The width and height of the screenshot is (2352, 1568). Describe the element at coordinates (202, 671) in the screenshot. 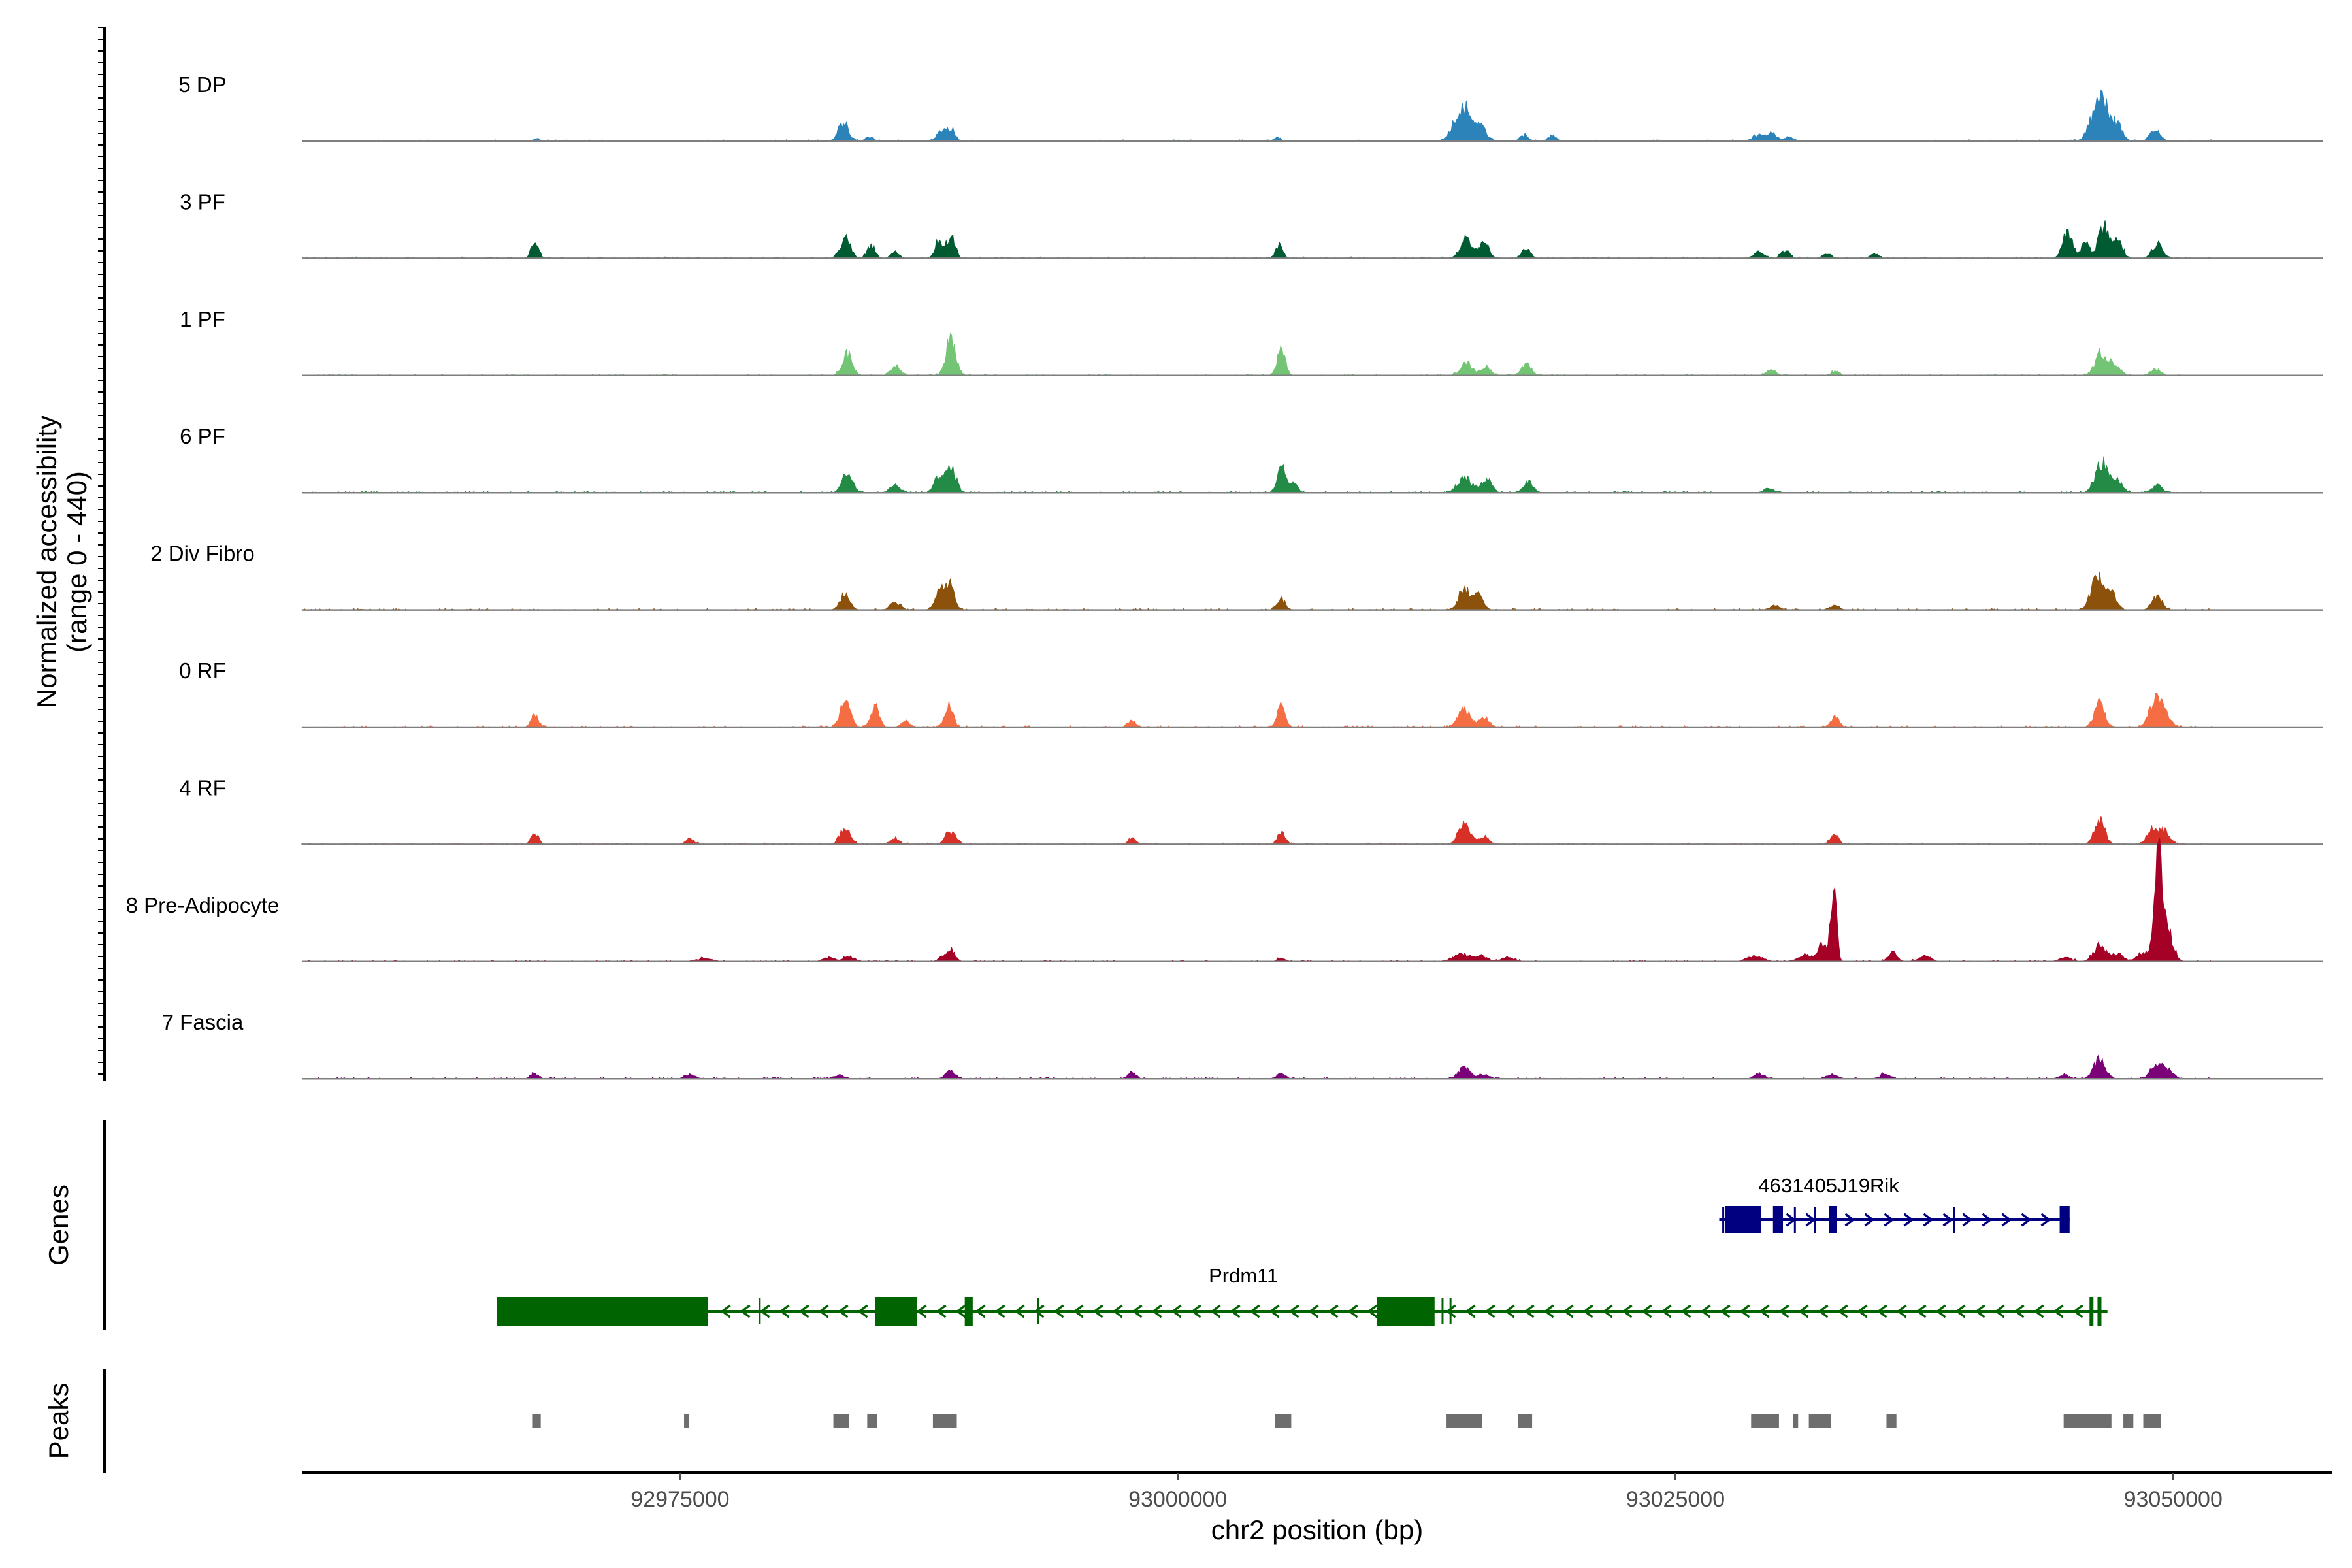

I see `track-label: 0 RF` at that location.